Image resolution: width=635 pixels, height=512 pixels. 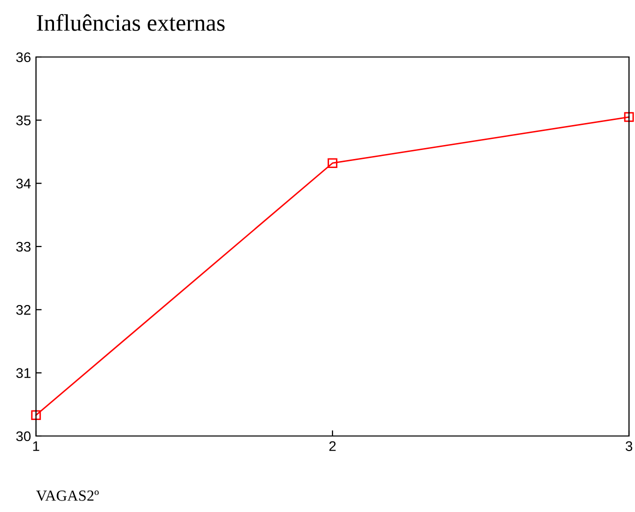 I want to click on chart-title: Influências externas, so click(x=130, y=22).